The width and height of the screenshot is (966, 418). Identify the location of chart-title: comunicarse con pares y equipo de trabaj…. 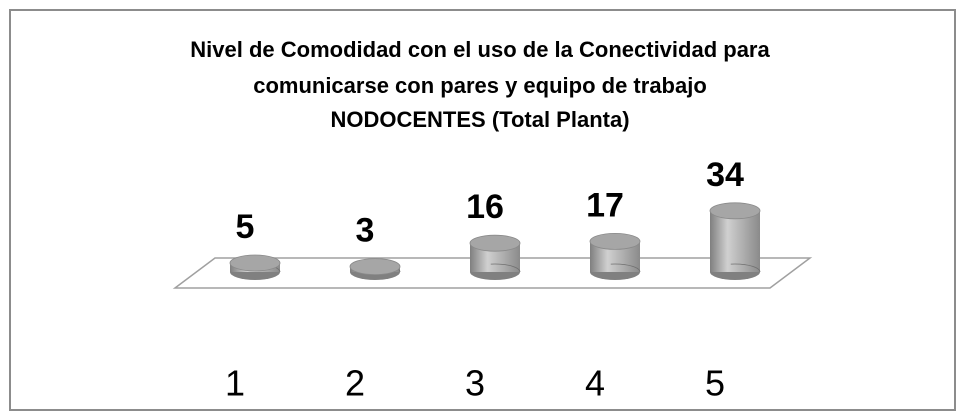
(480, 85).